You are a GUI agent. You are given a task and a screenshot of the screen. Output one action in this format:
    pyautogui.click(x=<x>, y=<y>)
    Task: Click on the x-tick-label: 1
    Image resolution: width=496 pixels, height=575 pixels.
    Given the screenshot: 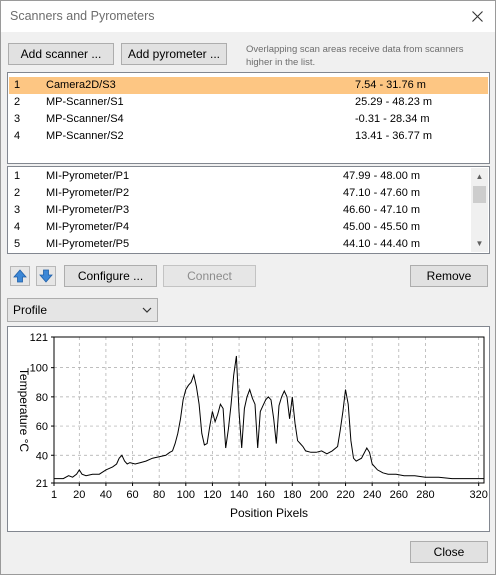 What is the action you would take?
    pyautogui.click(x=54, y=495)
    